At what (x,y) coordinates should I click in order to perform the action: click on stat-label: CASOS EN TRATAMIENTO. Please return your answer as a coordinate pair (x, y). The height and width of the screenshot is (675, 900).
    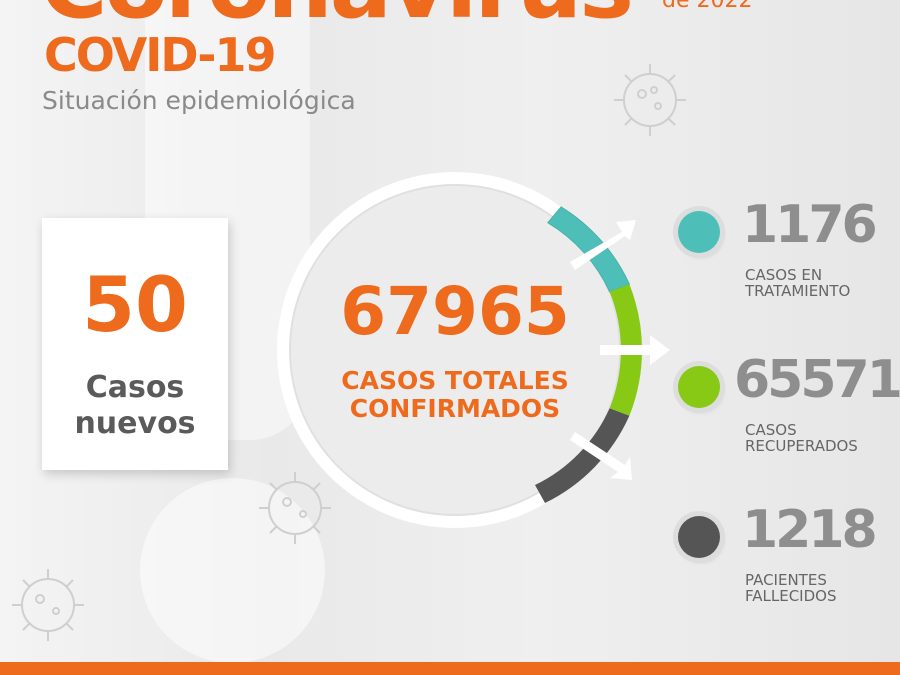
    Looking at the image, I should click on (798, 283).